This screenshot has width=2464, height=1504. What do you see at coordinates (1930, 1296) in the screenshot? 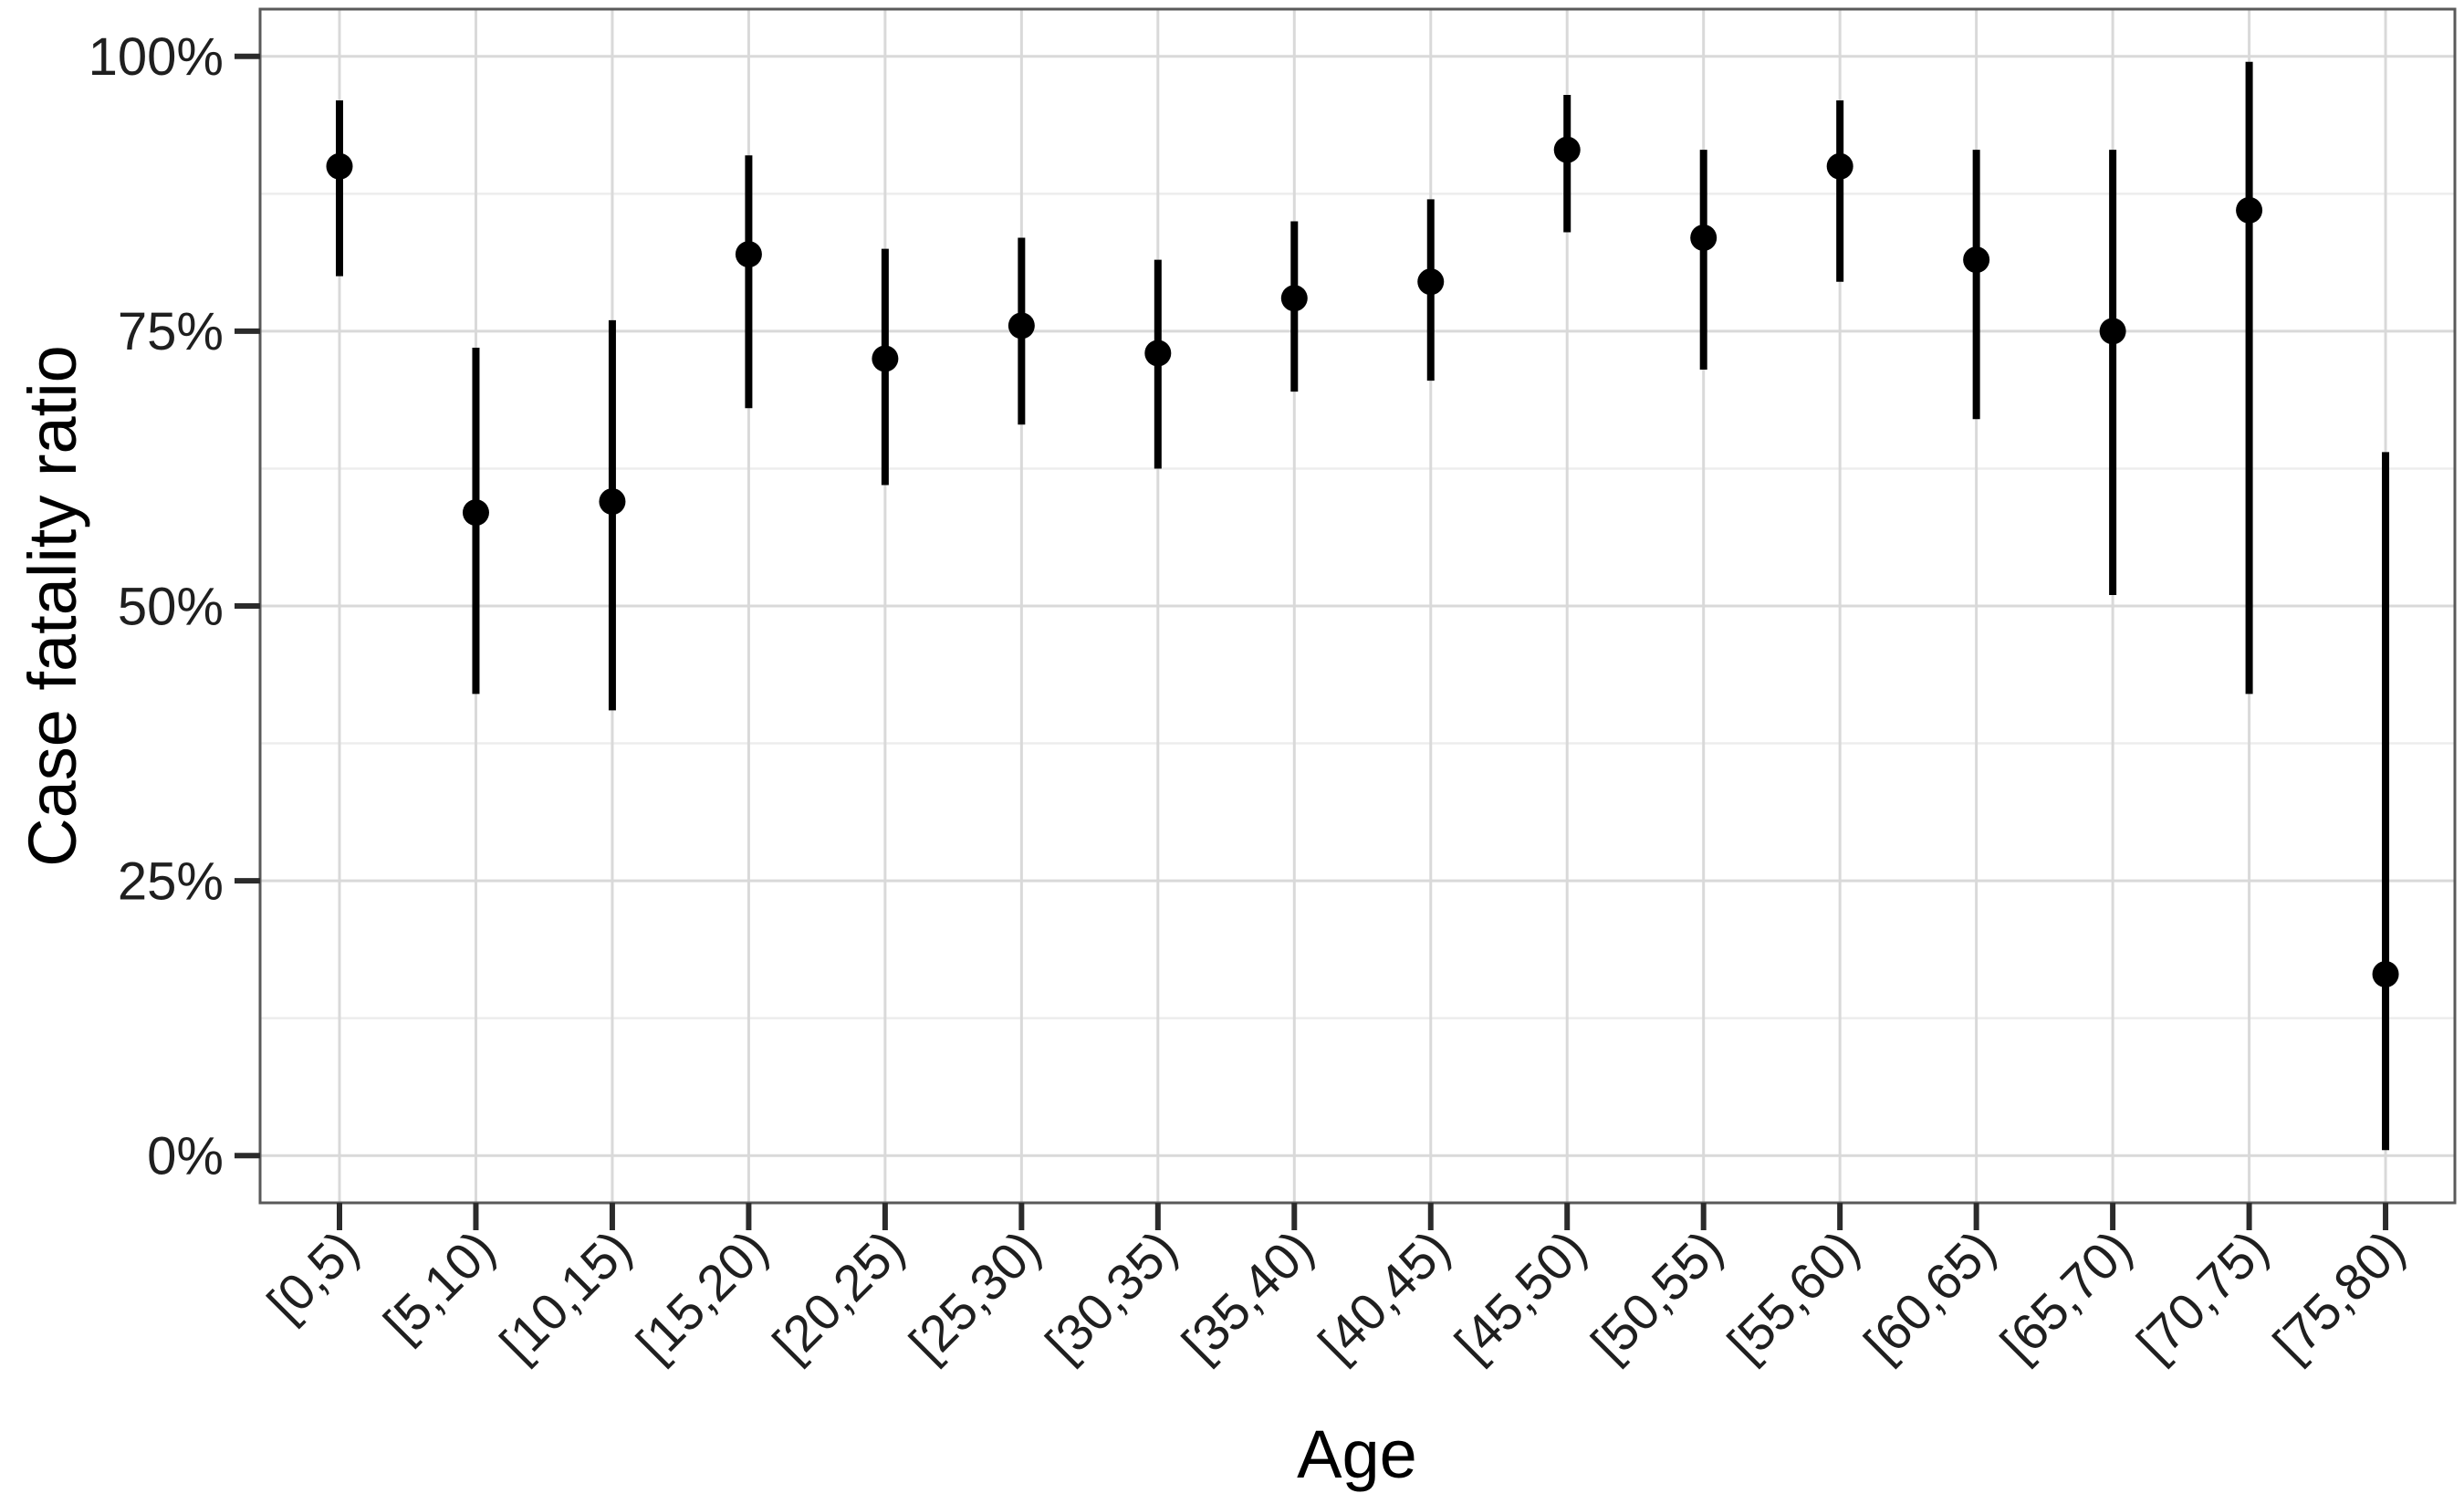
I see `x-tick-label: [60,65)` at bounding box center [1930, 1296].